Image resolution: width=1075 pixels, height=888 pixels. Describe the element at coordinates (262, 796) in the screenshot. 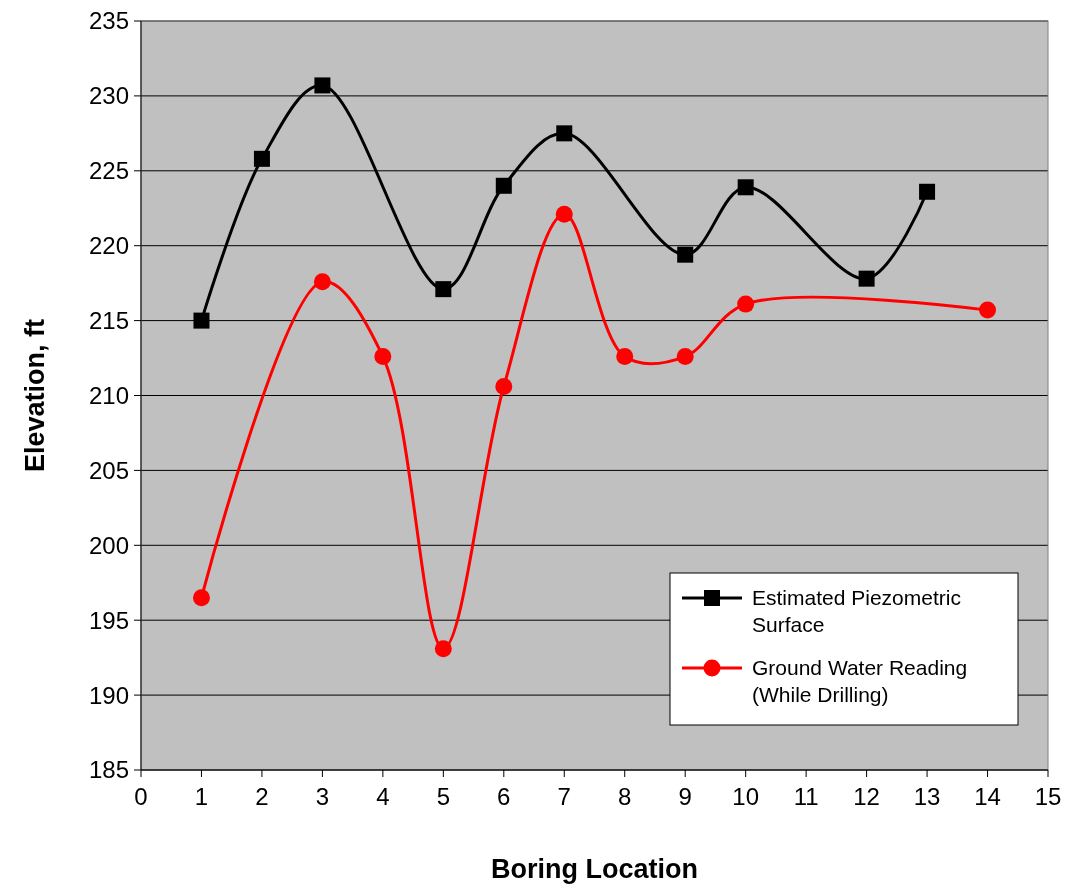

I see `x-tick-label: 2` at that location.